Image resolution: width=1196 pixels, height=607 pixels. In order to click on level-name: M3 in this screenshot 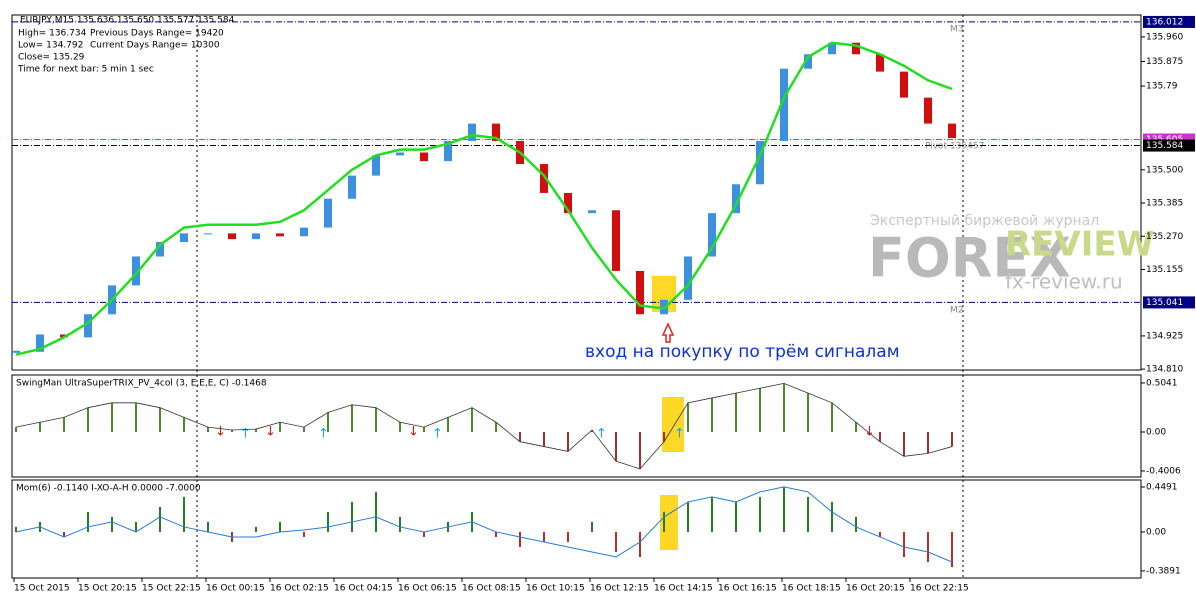, I will do `click(957, 30)`.